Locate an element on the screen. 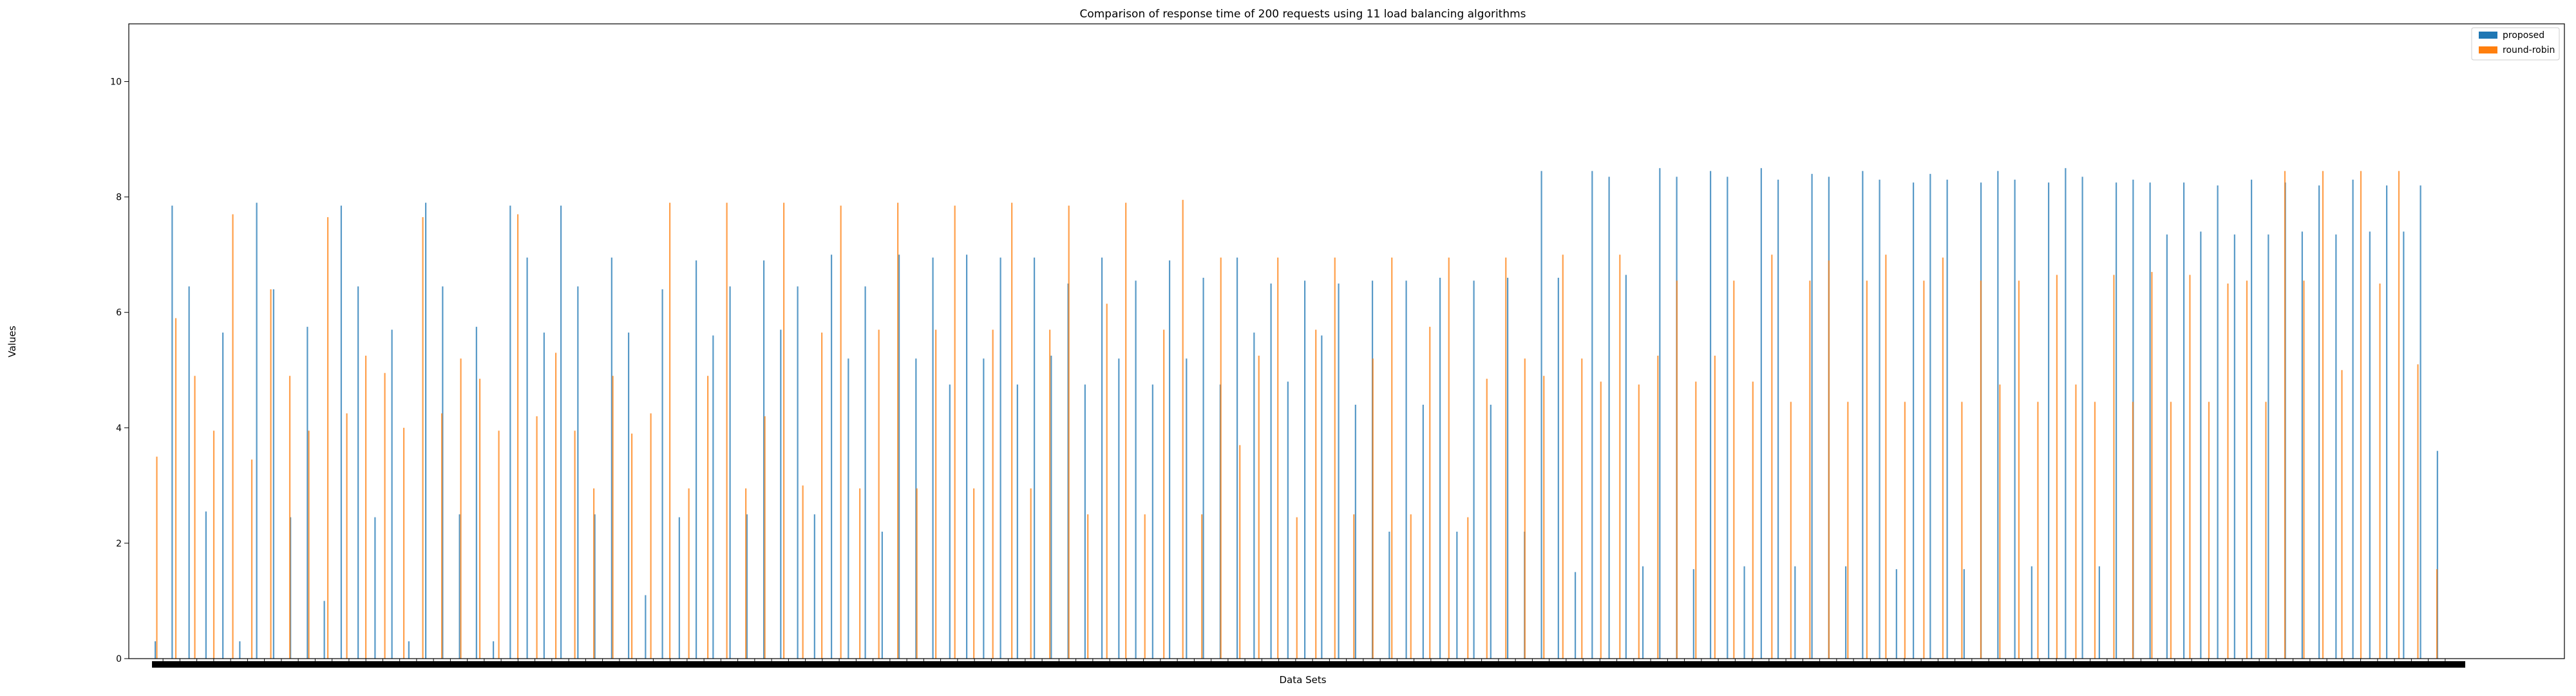 Image resolution: width=2576 pixels, height=696 pixels. x-axis is located at coordinates (1308, 663).